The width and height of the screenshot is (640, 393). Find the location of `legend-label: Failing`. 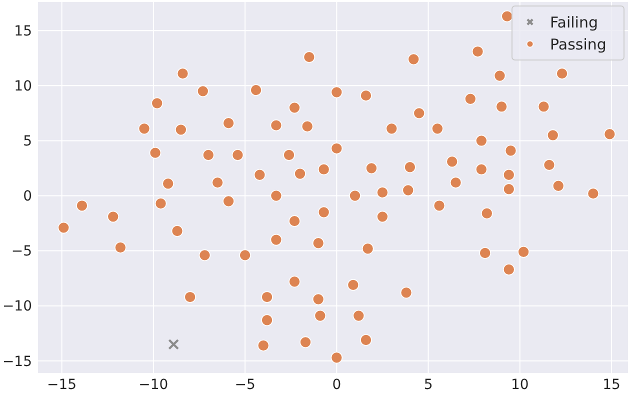

legend-label: Failing is located at coordinates (574, 22).